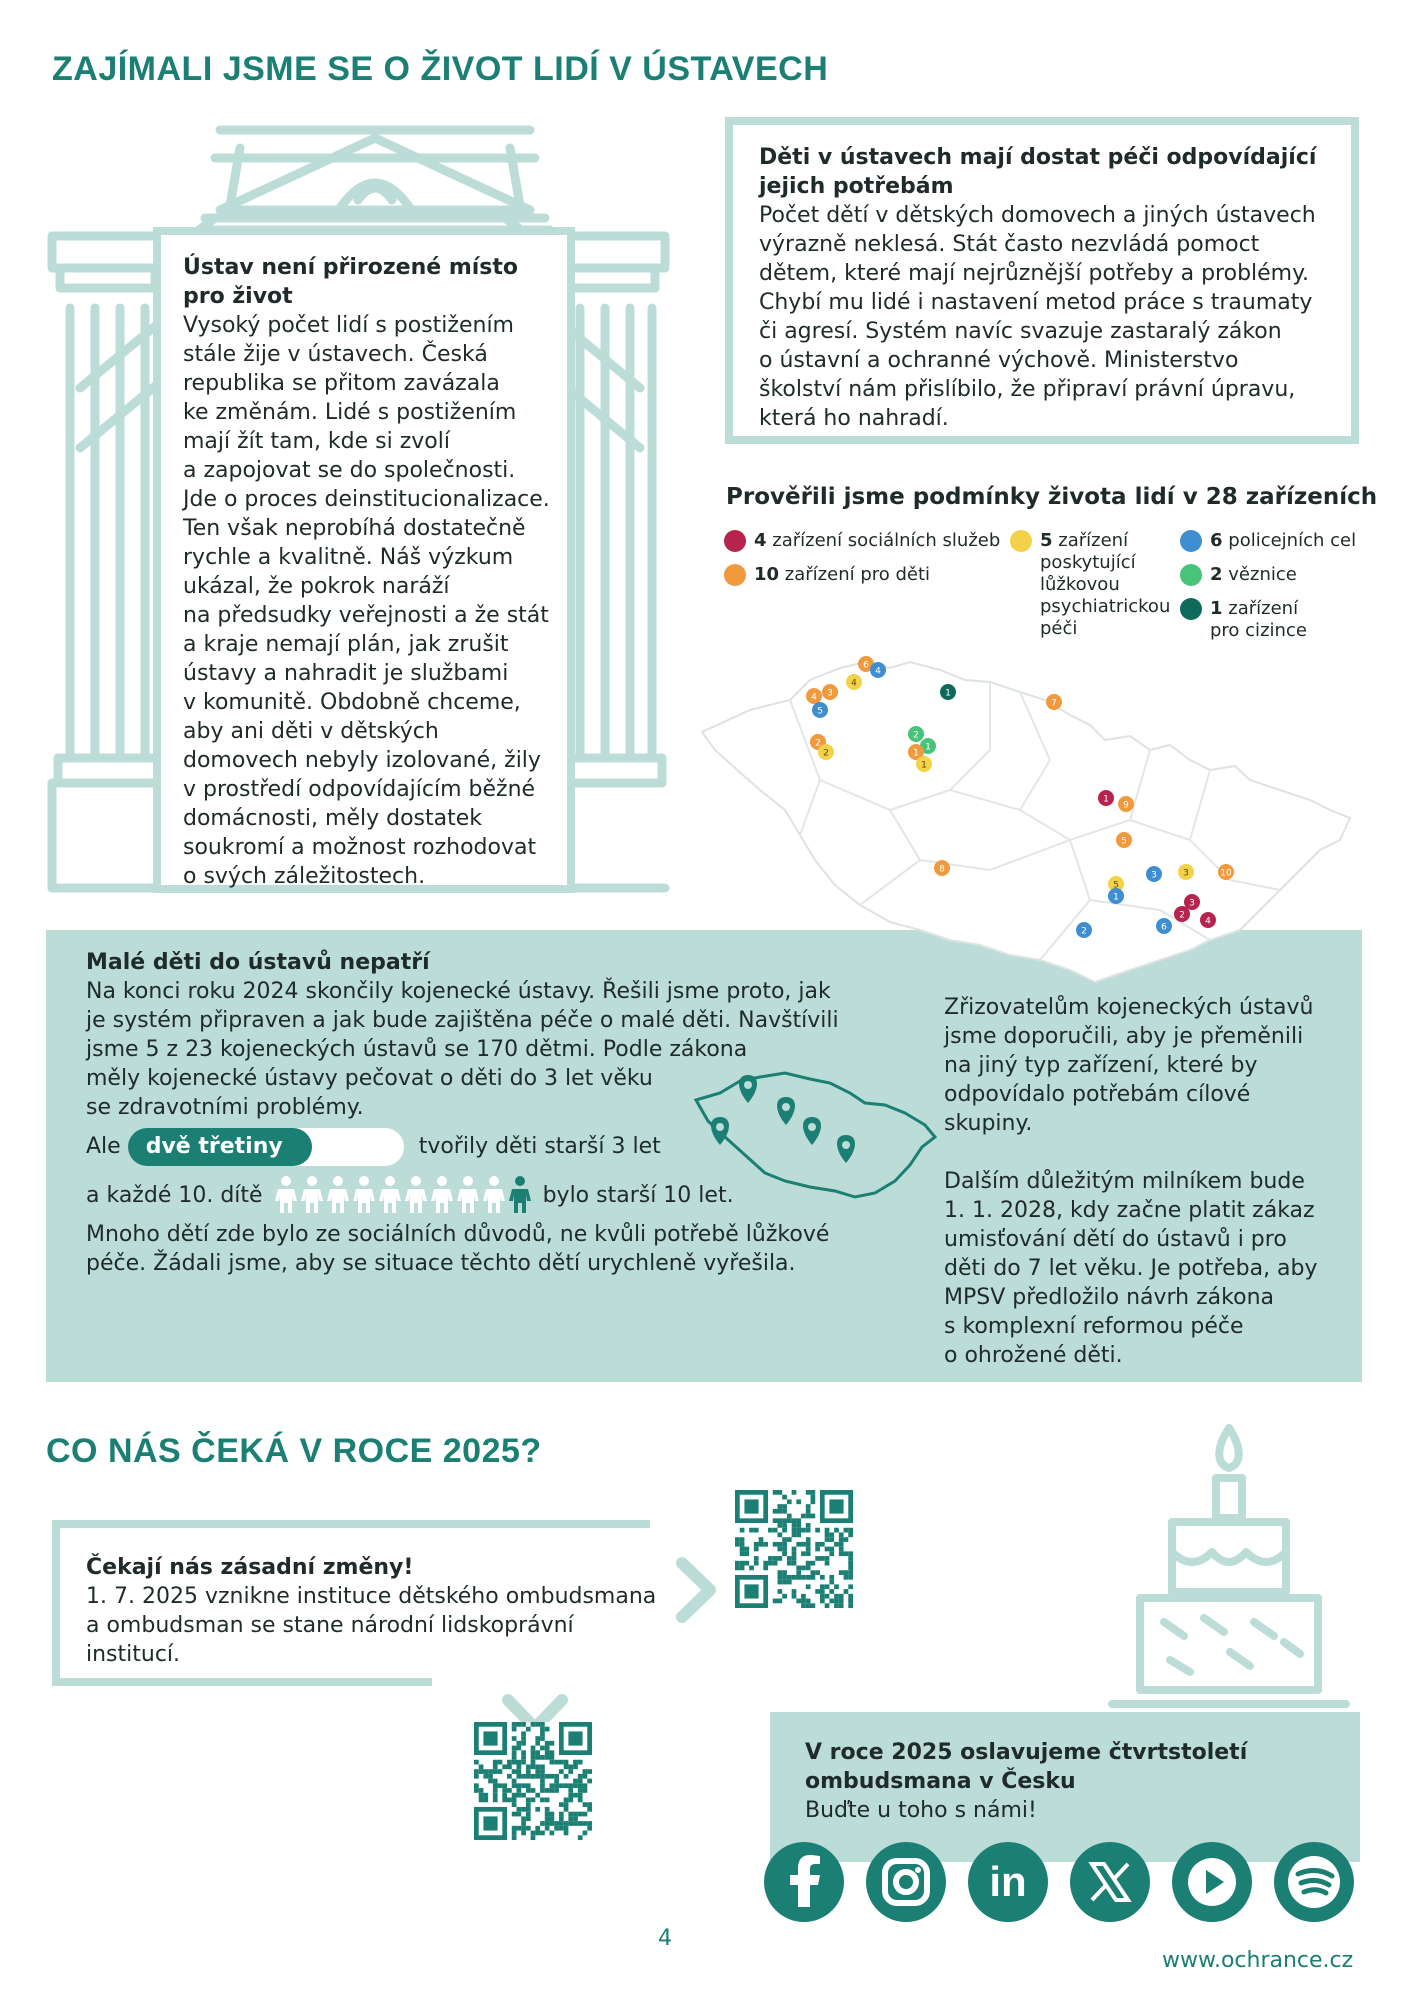 Image resolution: width=1414 pixels, height=2000 pixels. I want to click on youtube-icon, so click(1212, 1882).